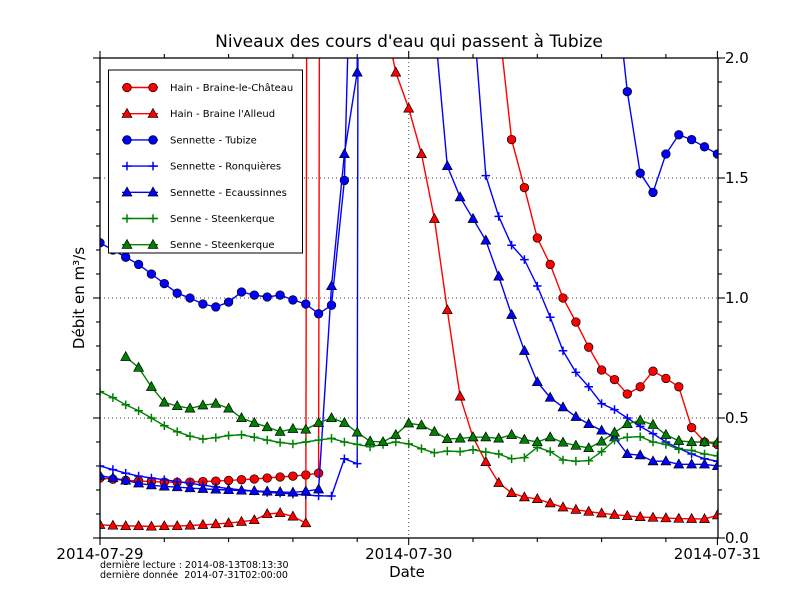 The width and height of the screenshot is (800, 604). Describe the element at coordinates (222, 219) in the screenshot. I see `legend-label: Senne - Steenkerque` at that location.